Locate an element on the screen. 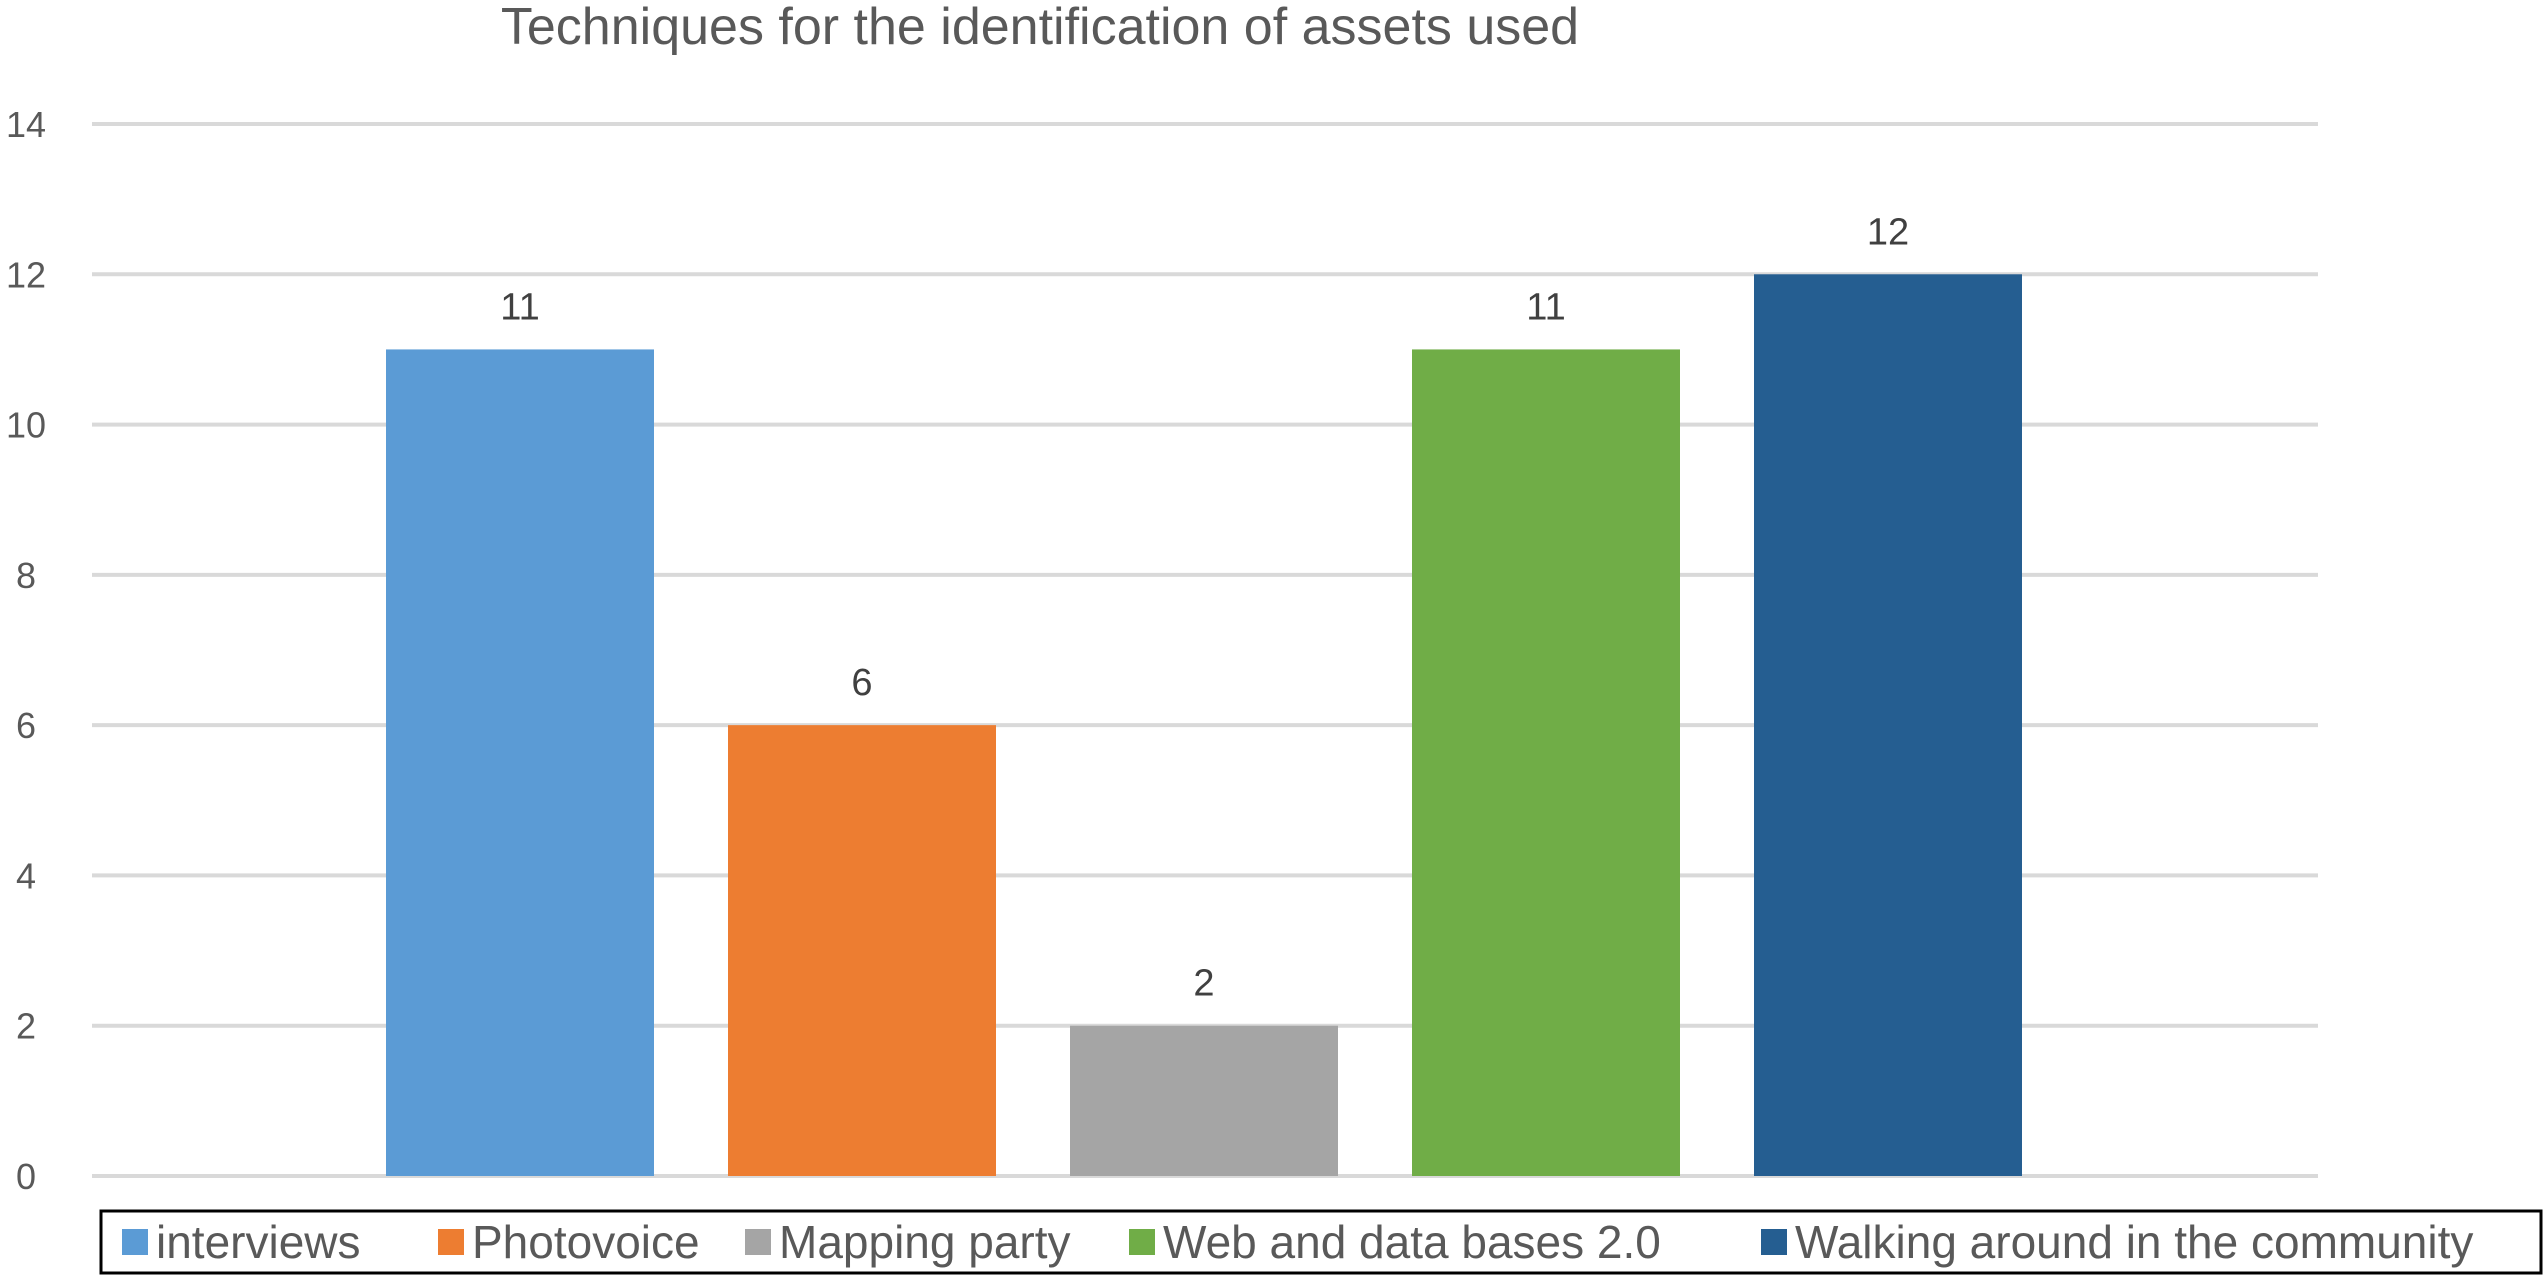  legend-label: Photovoice is located at coordinates (586, 1242).